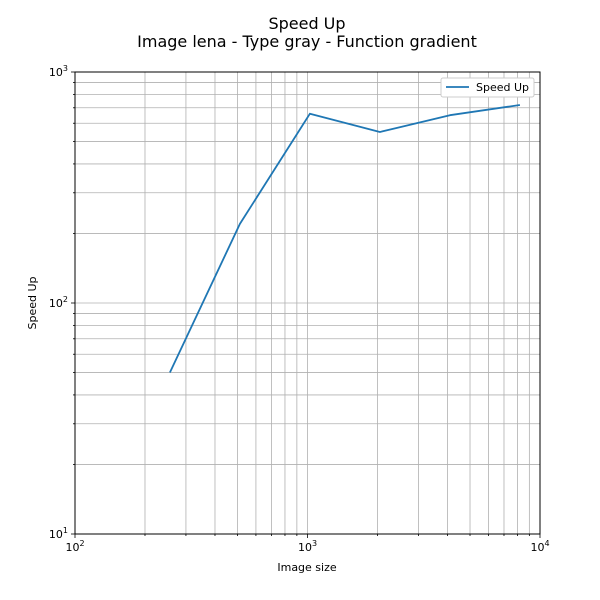 The image size is (600, 600). Describe the element at coordinates (307, 567) in the screenshot. I see `x-axis-label: Image size` at that location.